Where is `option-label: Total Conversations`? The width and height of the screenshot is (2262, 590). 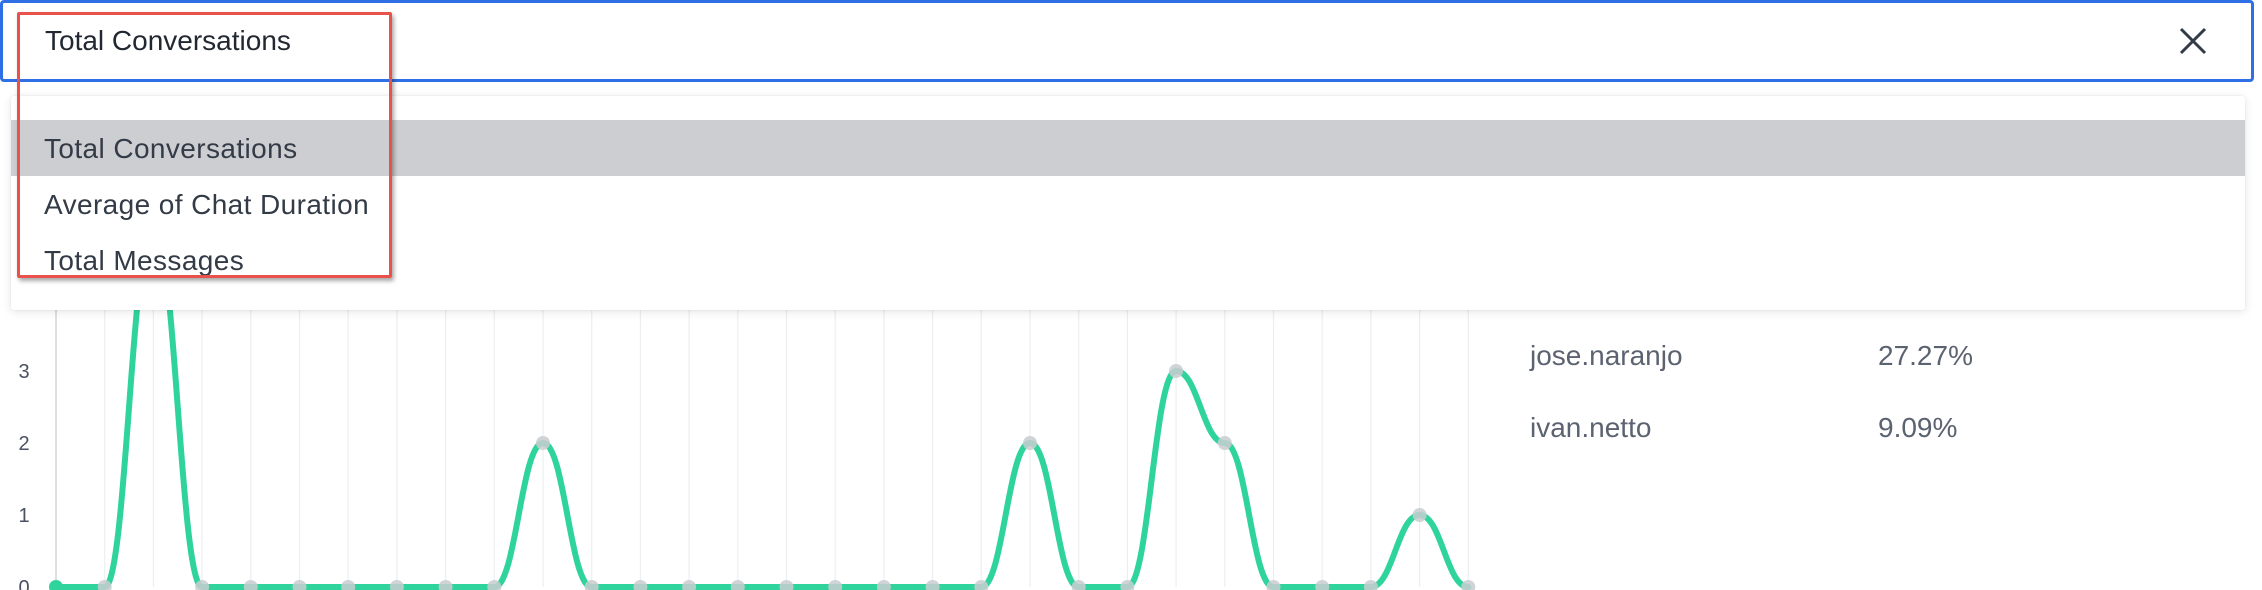 option-label: Total Conversations is located at coordinates (171, 148).